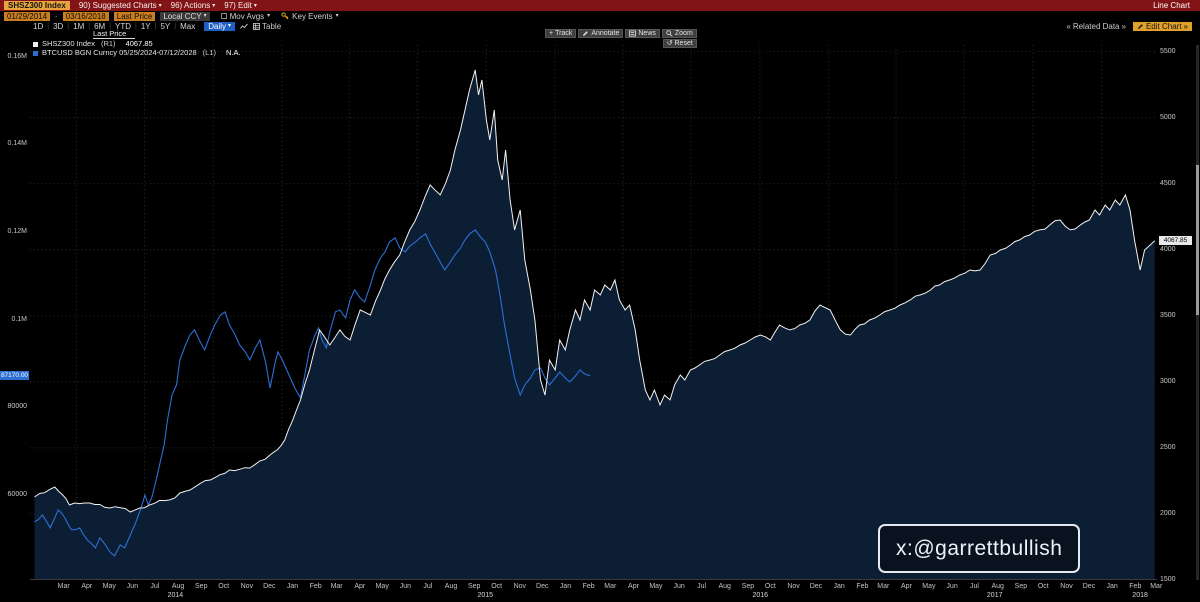  Describe the element at coordinates (134, 16) in the screenshot. I see `field-selector: Last Price` at that location.